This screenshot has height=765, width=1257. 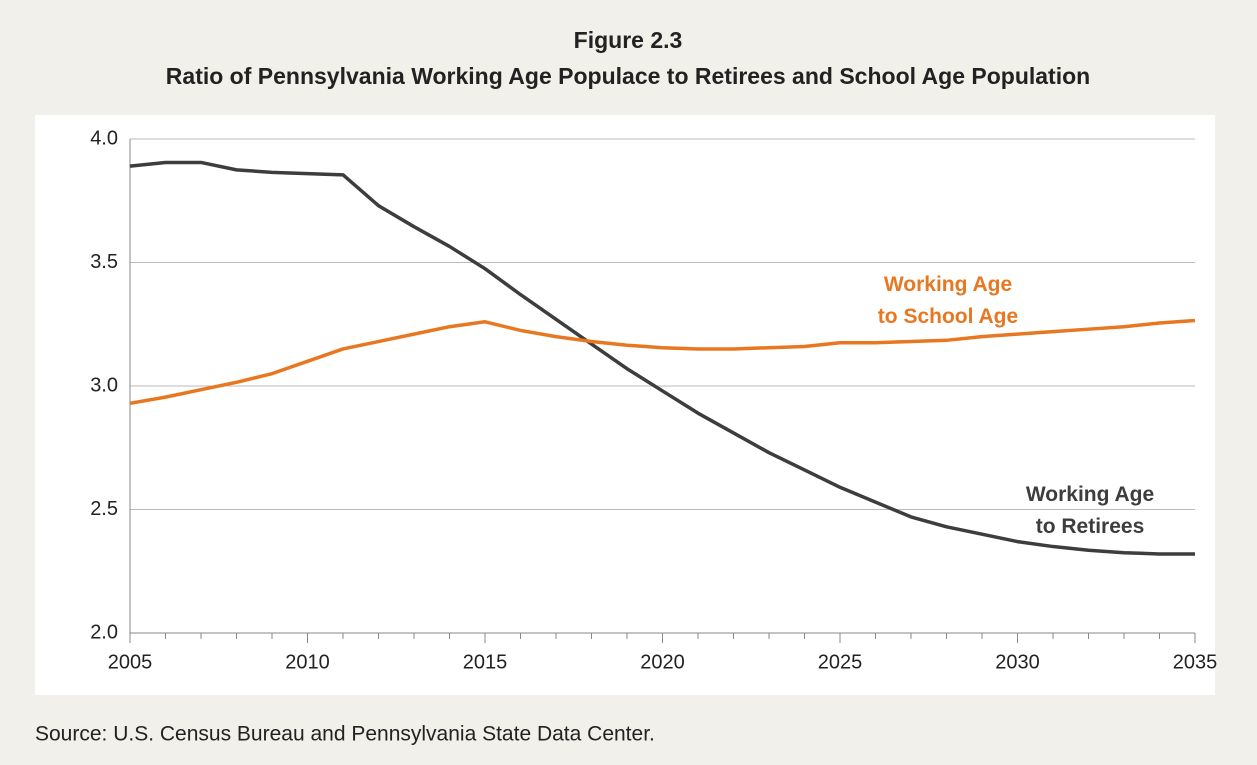 I want to click on x-tick-label: 2030, so click(x=1017, y=662).